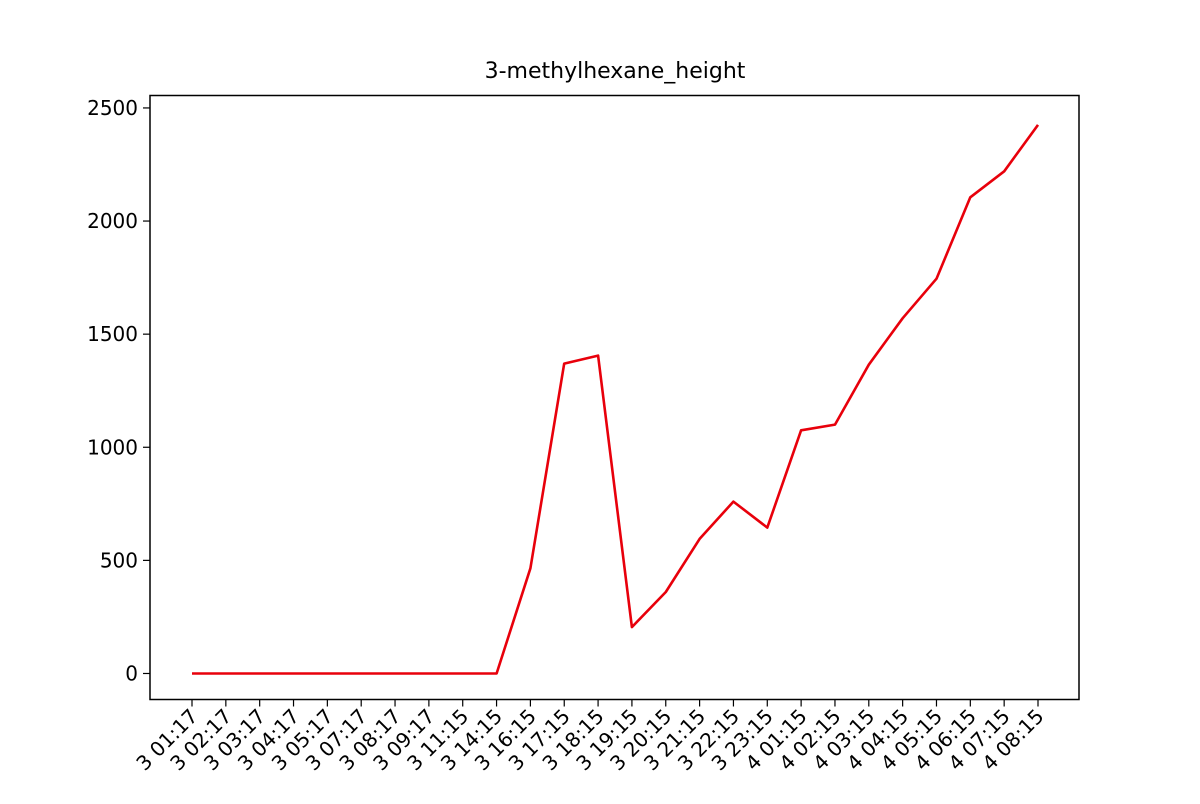  What do you see at coordinates (112, 334) in the screenshot?
I see `y-tick-label: 1500` at bounding box center [112, 334].